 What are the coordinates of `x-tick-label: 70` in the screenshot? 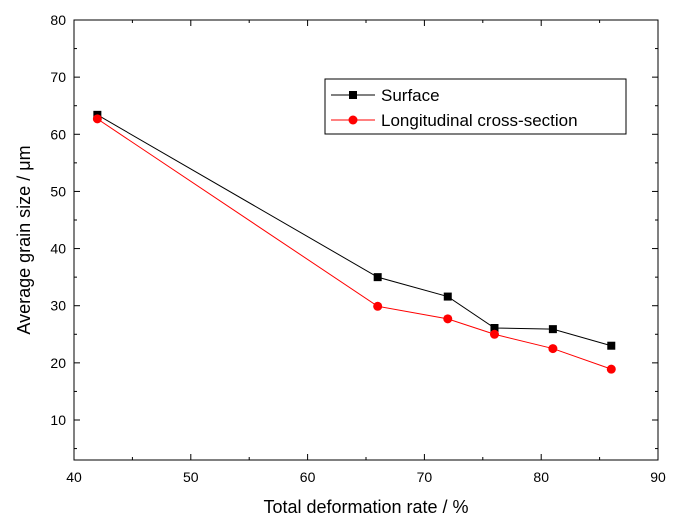 It's located at (425, 477).